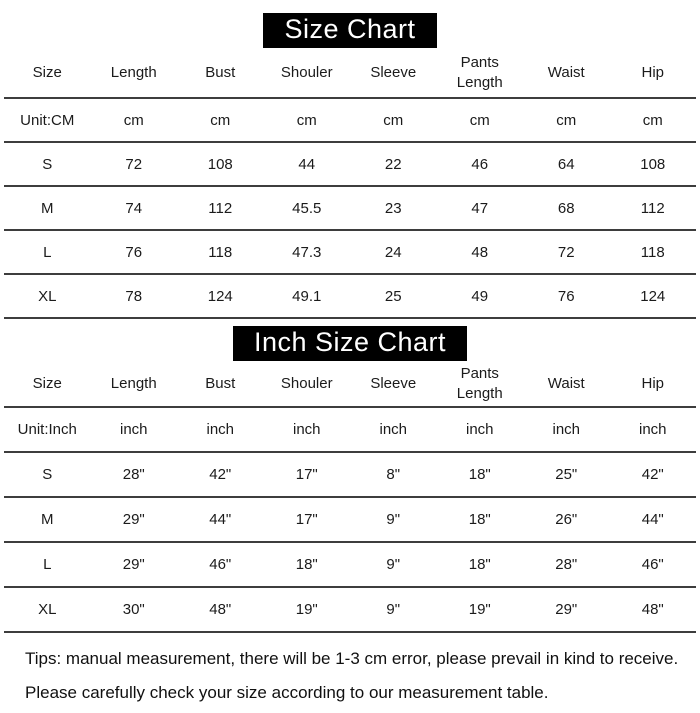  What do you see at coordinates (306, 475) in the screenshot?
I see `cell: 17"` at bounding box center [306, 475].